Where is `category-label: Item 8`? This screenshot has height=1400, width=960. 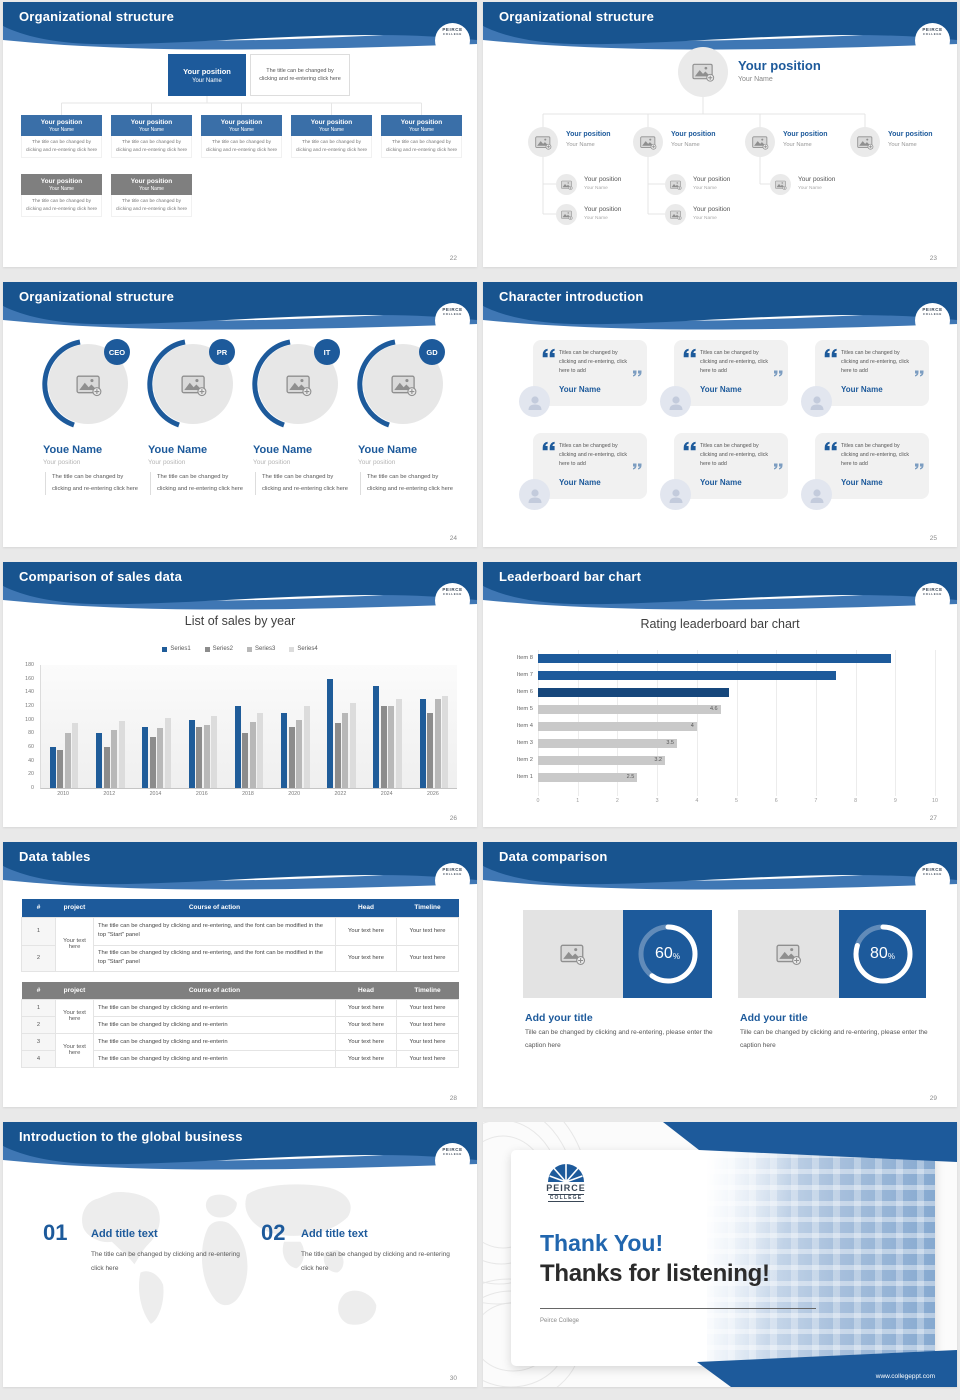
category-label: Item 8 is located at coordinates (524, 658).